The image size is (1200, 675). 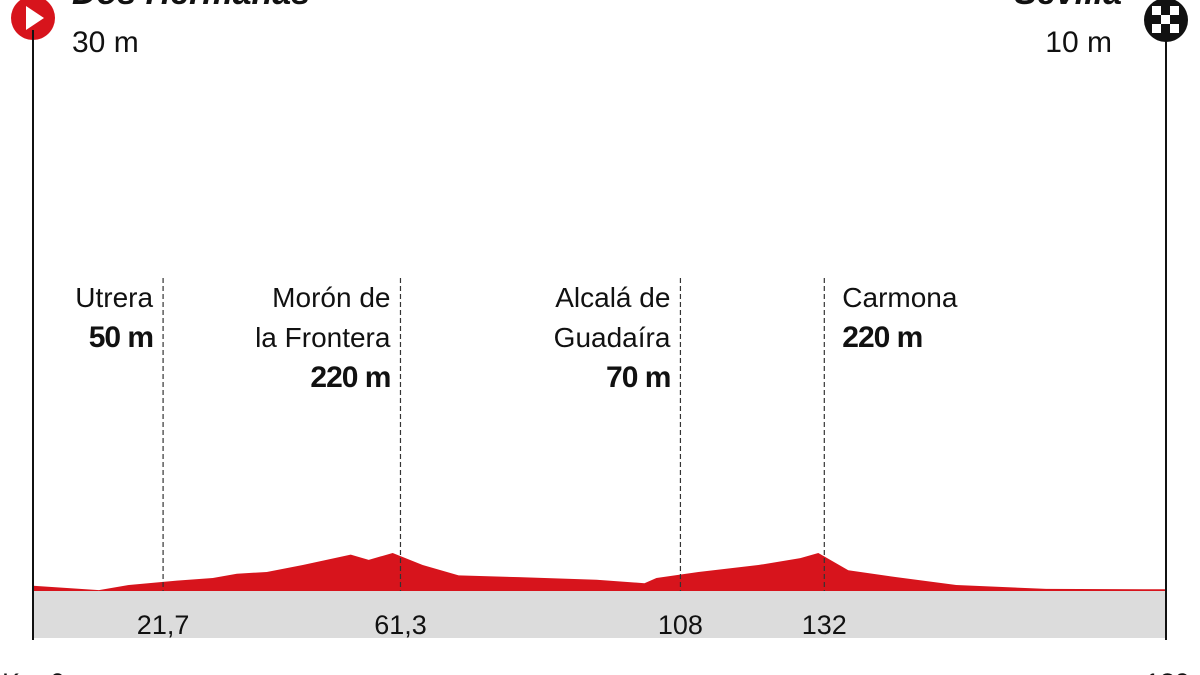 I want to click on x-tick-label: 108, so click(x=680, y=625).